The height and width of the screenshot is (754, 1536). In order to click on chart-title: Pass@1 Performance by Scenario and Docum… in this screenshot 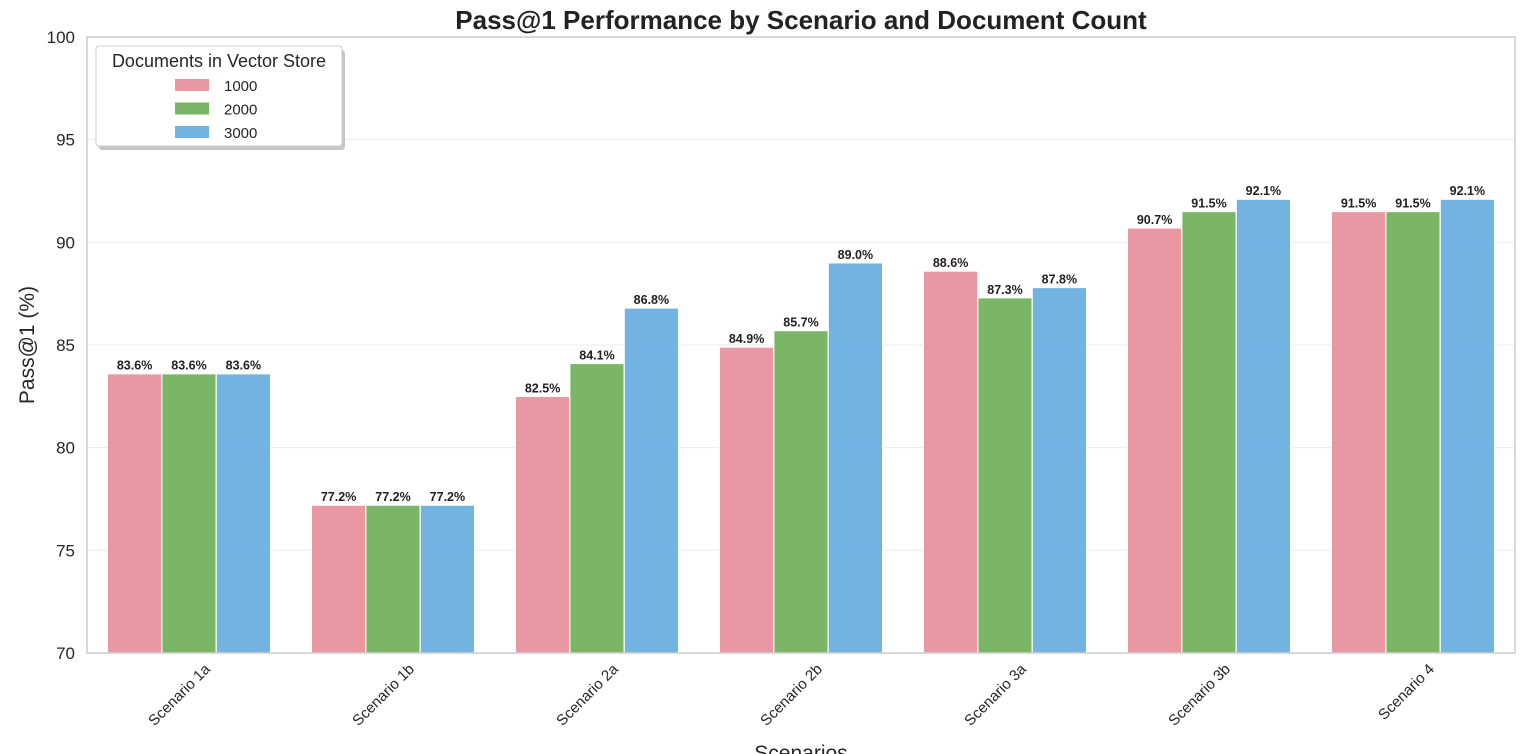, I will do `click(801, 20)`.